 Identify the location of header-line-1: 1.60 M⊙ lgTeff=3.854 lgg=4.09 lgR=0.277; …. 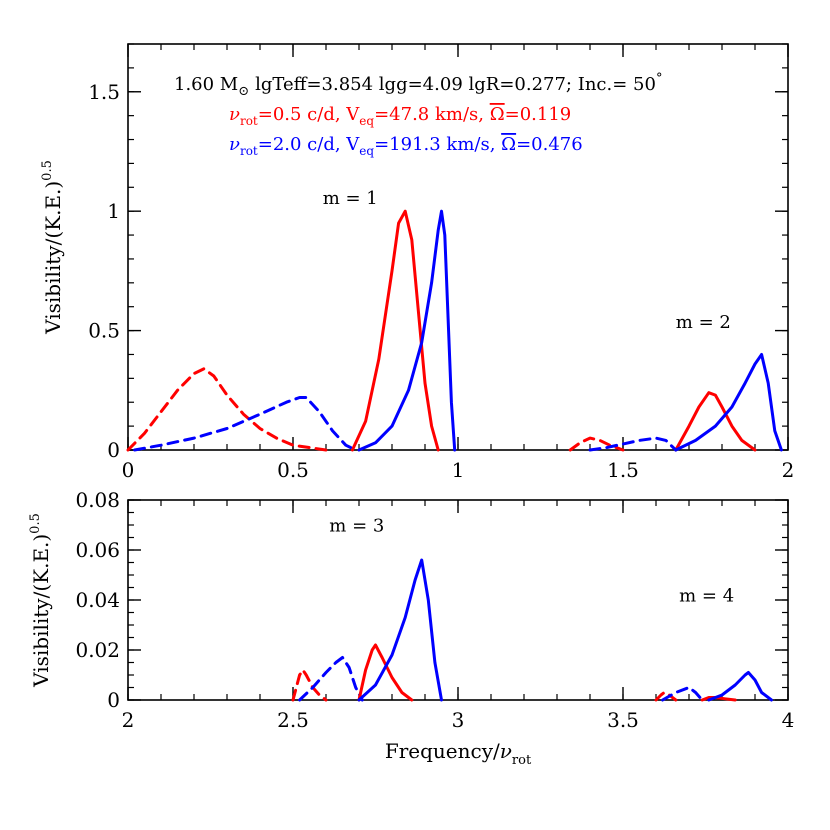
(418, 85).